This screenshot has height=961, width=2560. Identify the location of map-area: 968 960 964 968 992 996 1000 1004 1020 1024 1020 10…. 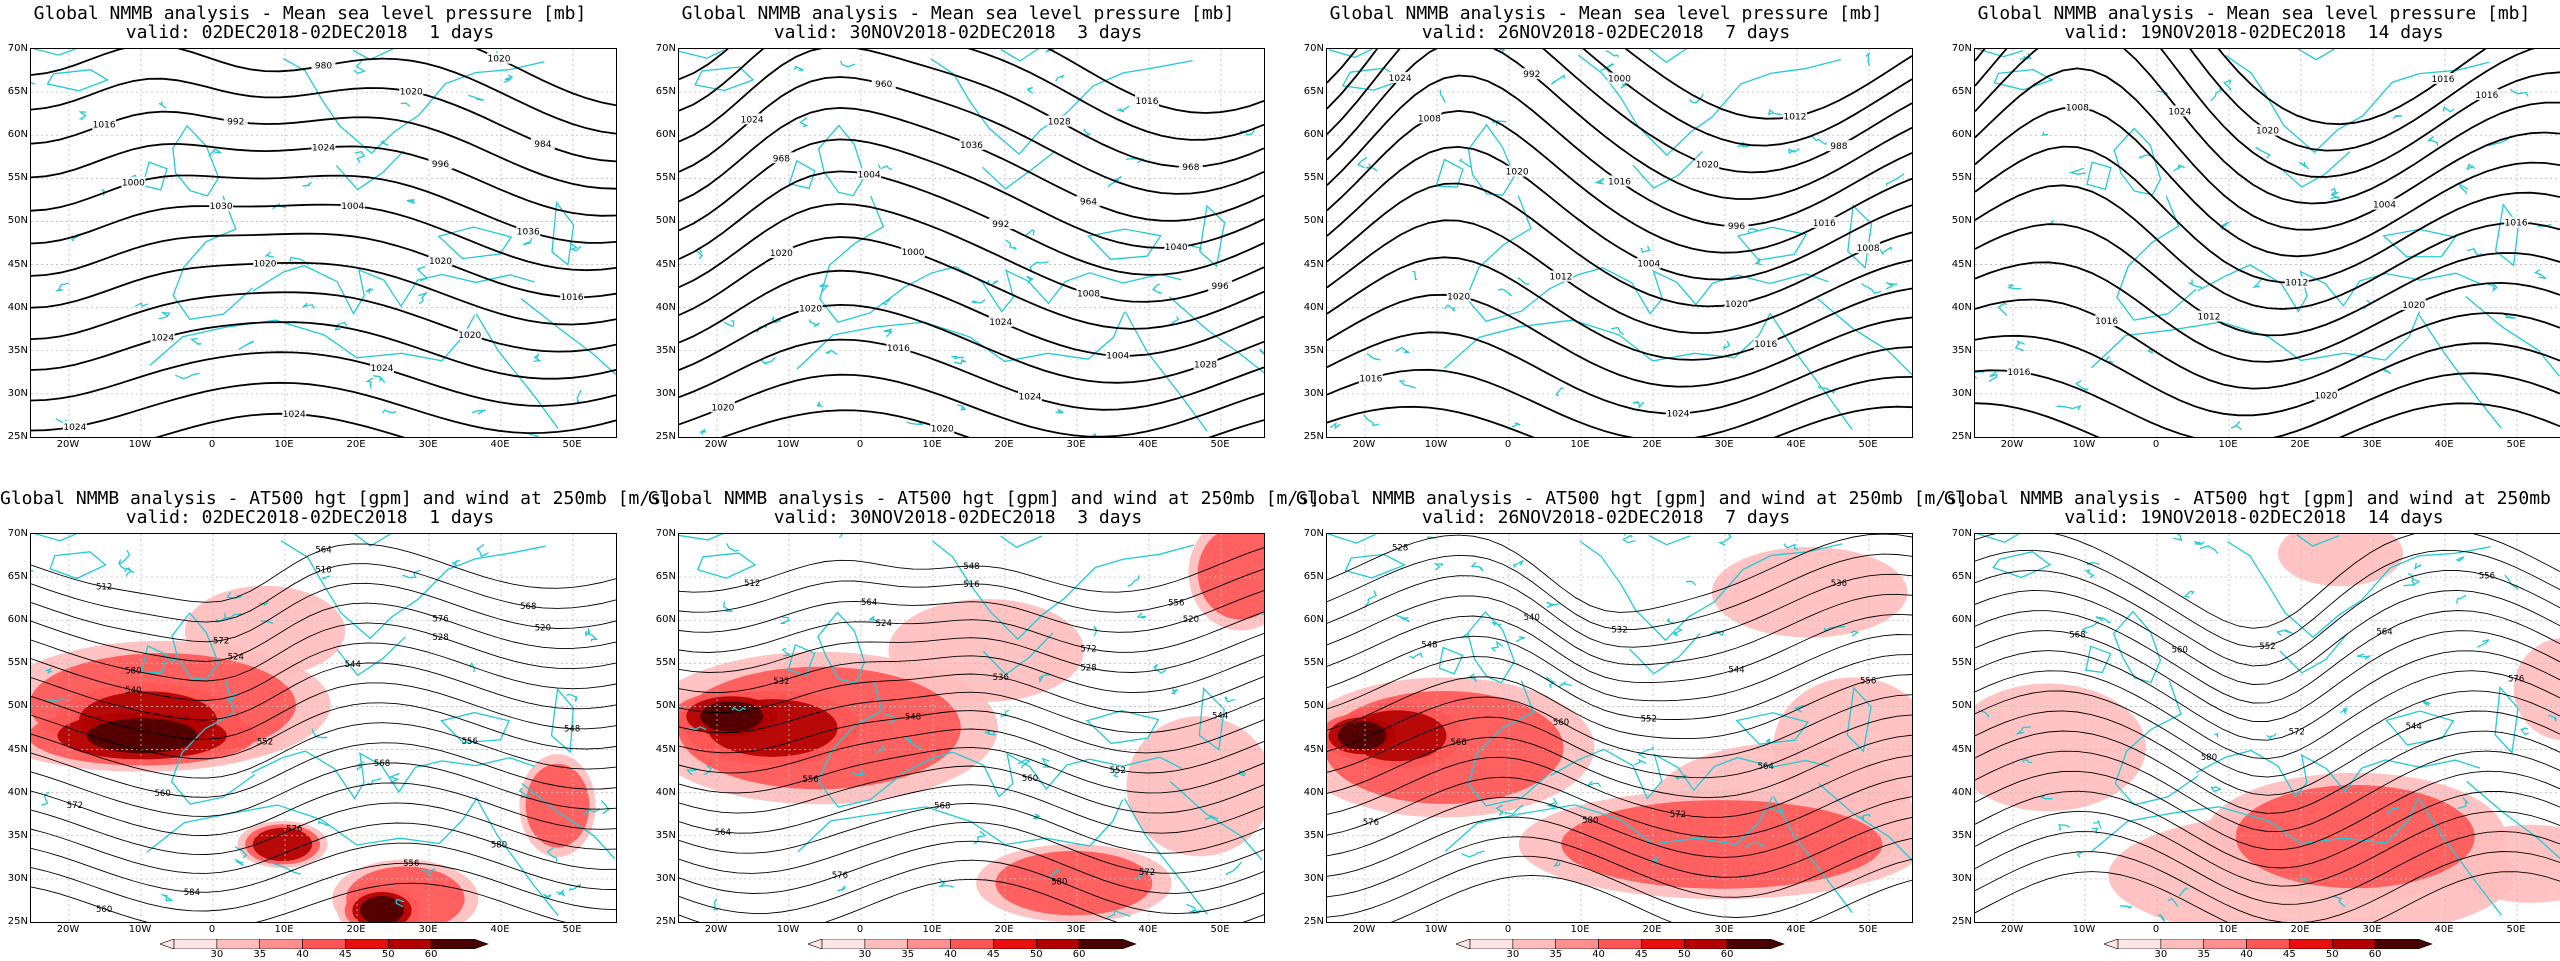
(971, 243).